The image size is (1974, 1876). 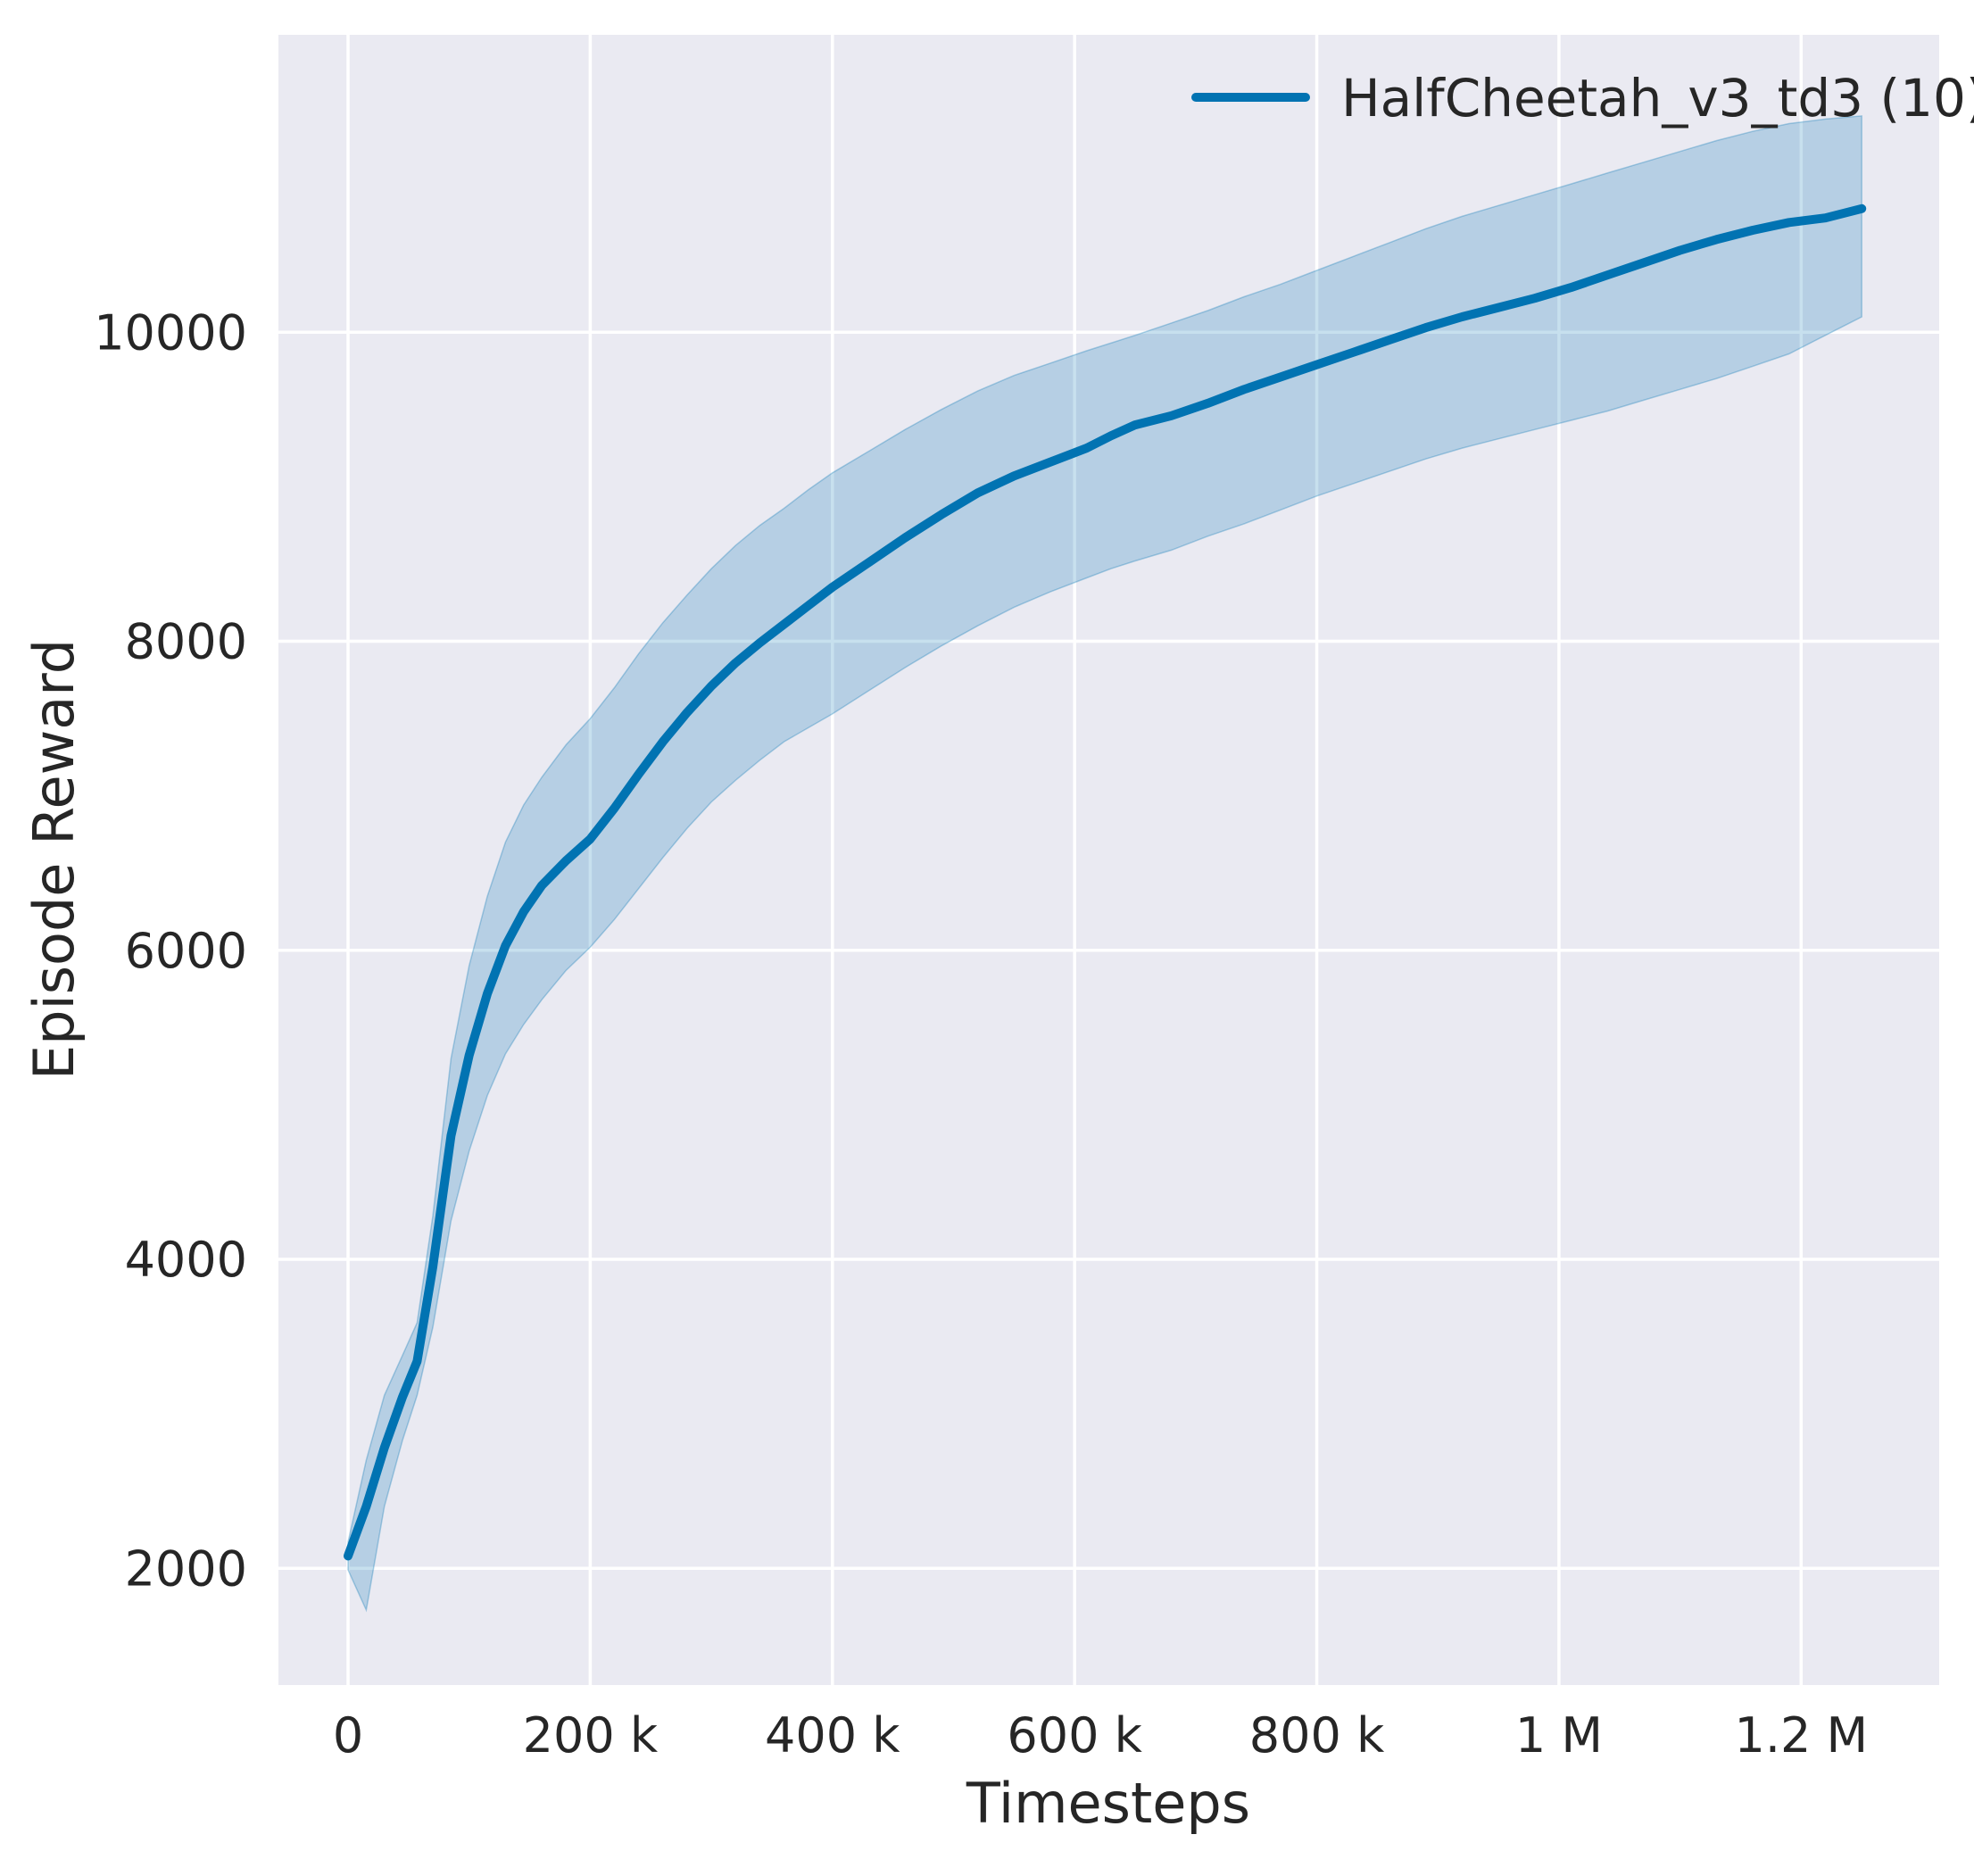 What do you see at coordinates (348, 1735) in the screenshot?
I see `x-tick-label: 0` at bounding box center [348, 1735].